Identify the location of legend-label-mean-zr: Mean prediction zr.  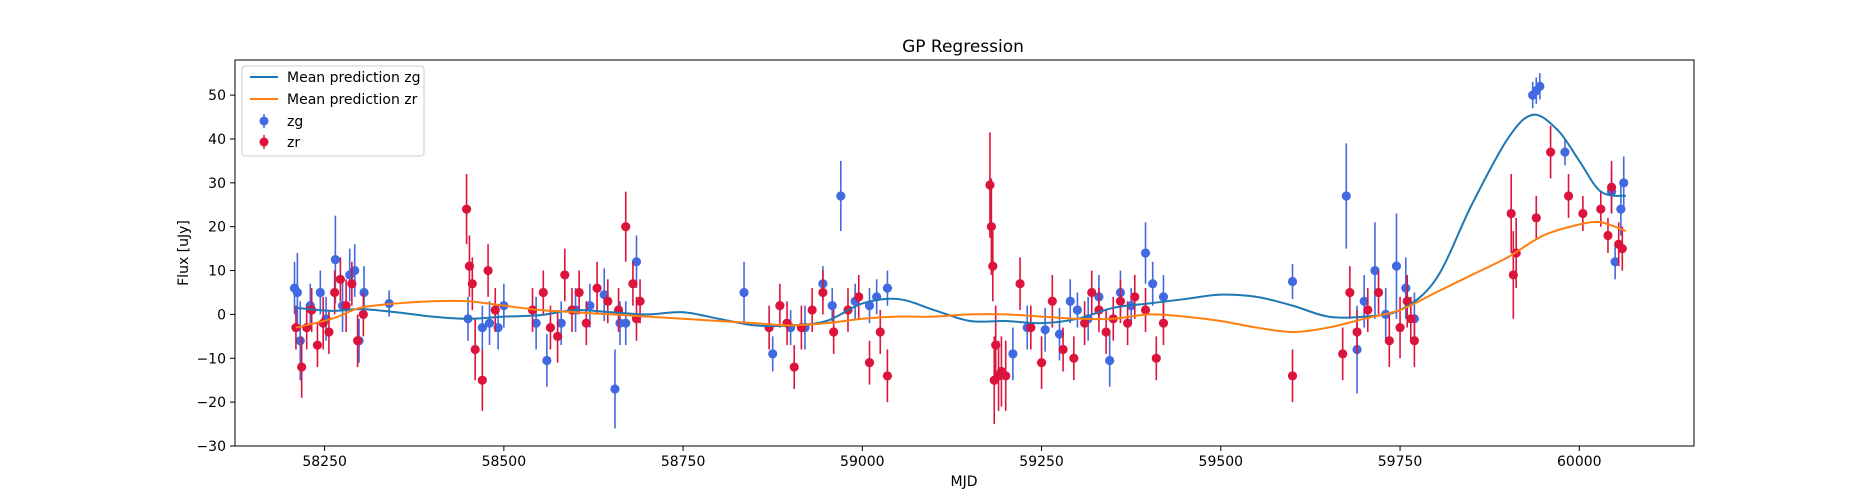
(352, 100).